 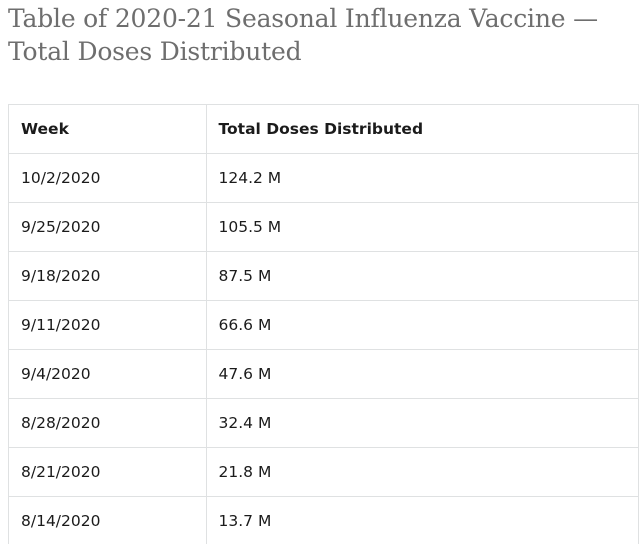 I want to click on table-row: 8/14/2020 13.7 M, so click(x=323, y=520).